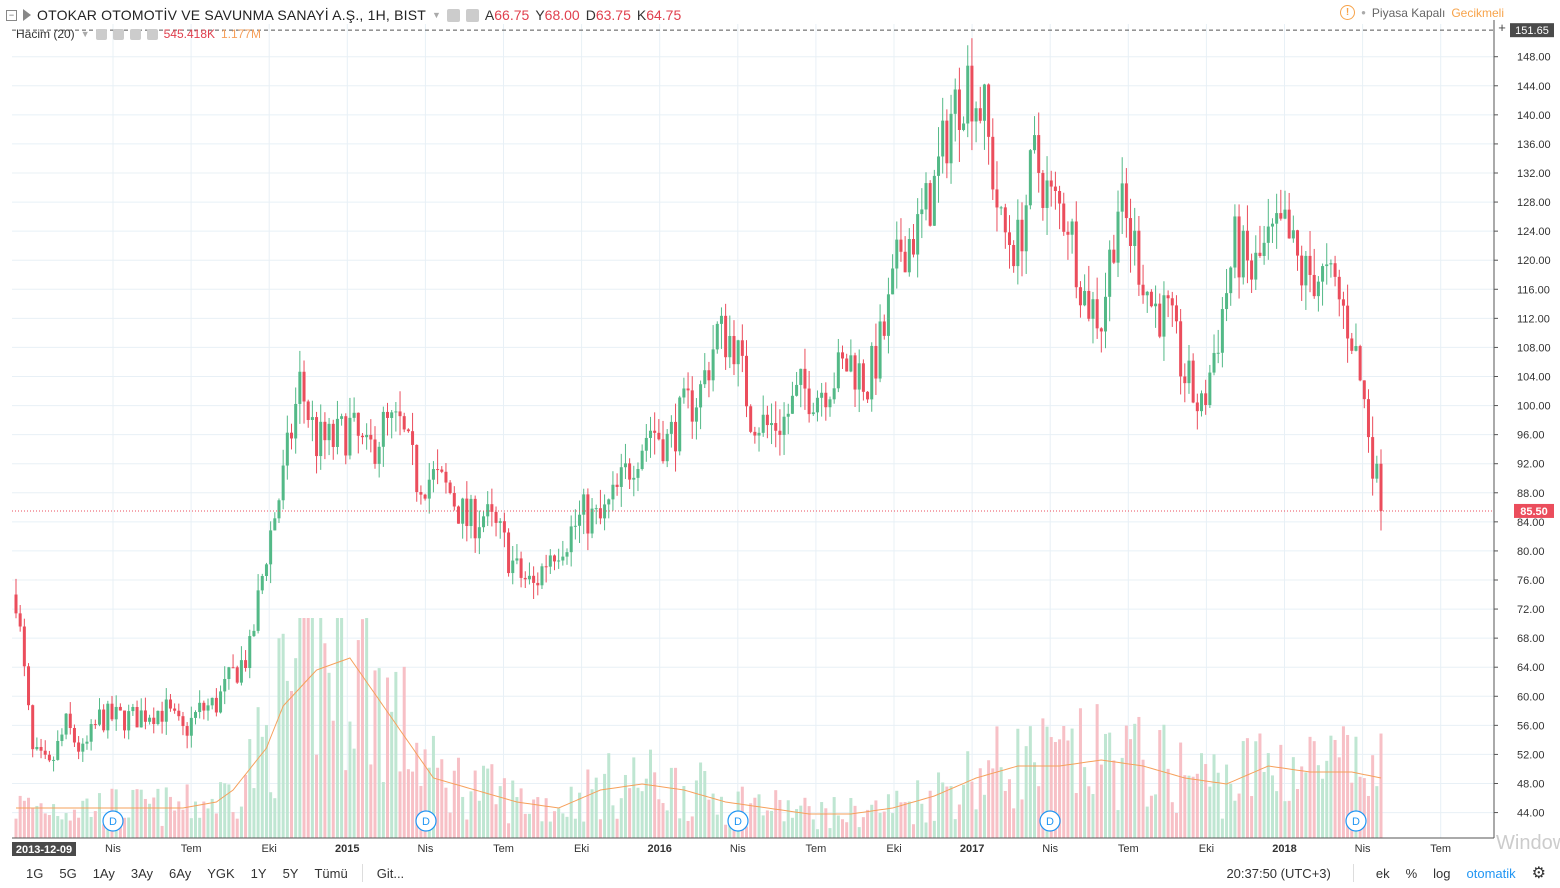  Describe the element at coordinates (103, 873) in the screenshot. I see `range-1m: 1Ay` at that location.